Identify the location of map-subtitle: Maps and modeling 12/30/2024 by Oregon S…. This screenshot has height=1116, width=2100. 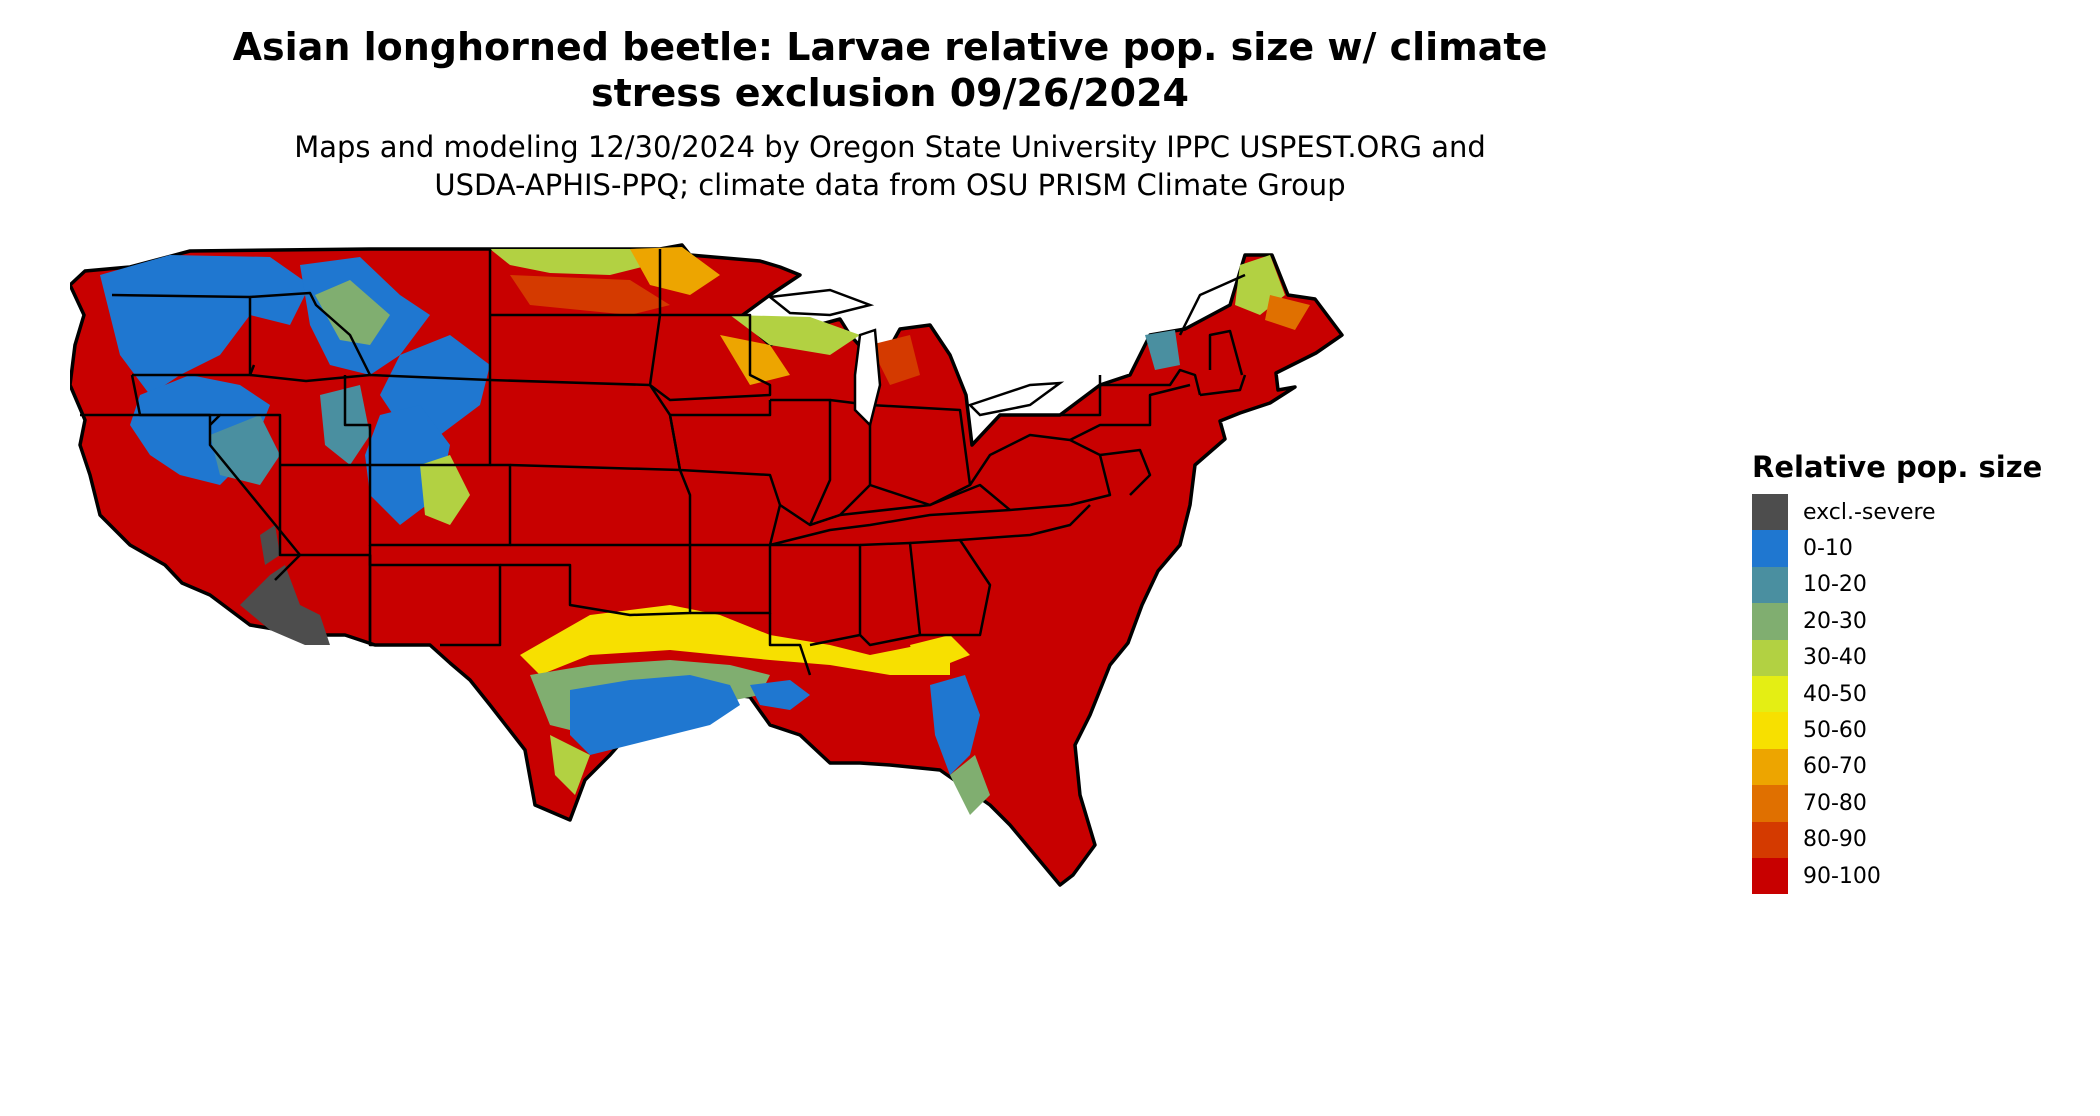
(890, 166).